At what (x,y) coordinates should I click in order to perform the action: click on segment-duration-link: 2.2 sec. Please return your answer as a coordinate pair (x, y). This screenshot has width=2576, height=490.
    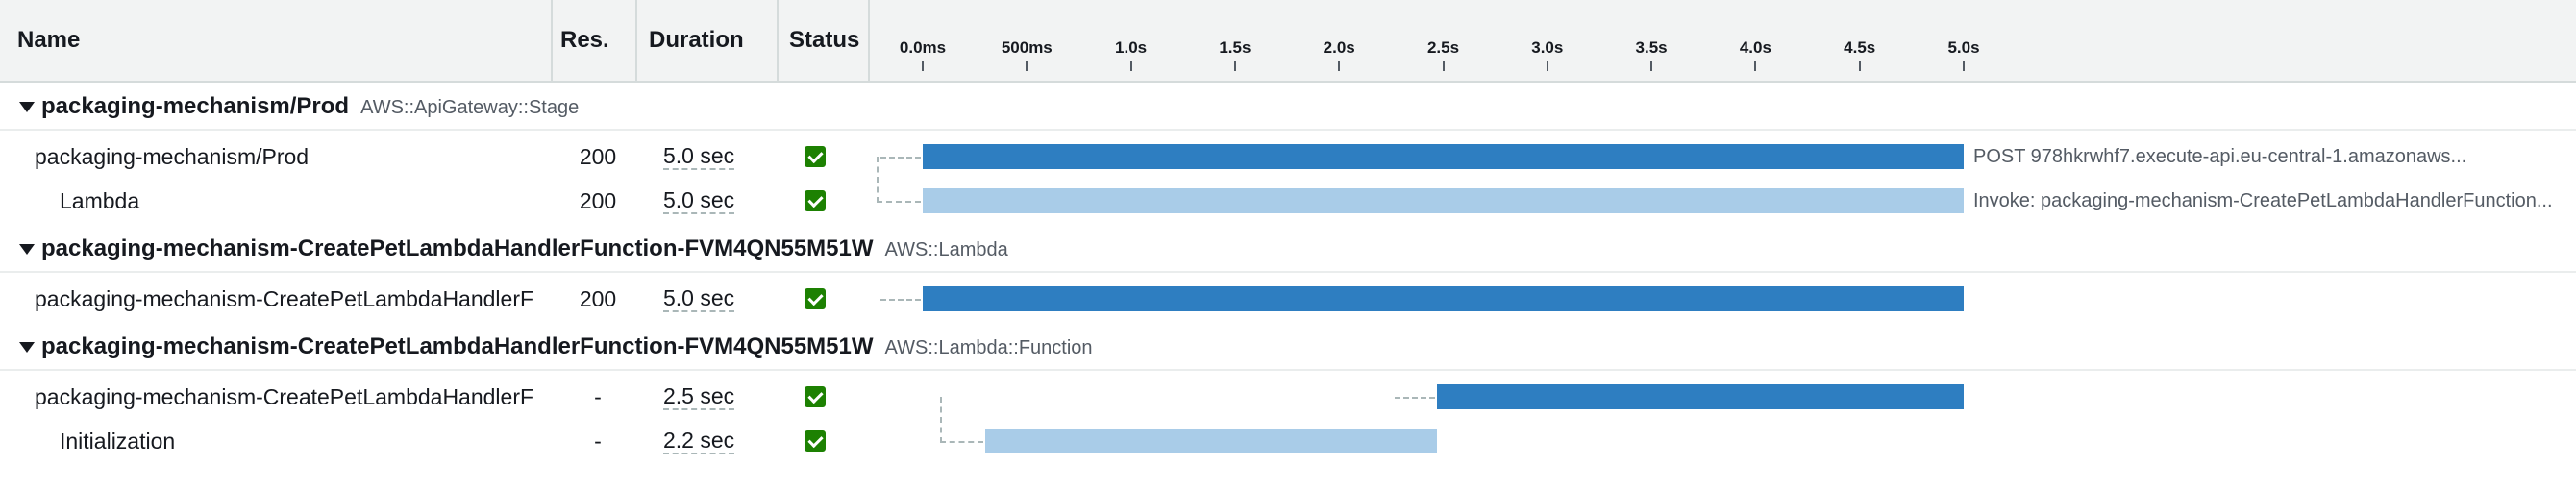
    Looking at the image, I should click on (699, 441).